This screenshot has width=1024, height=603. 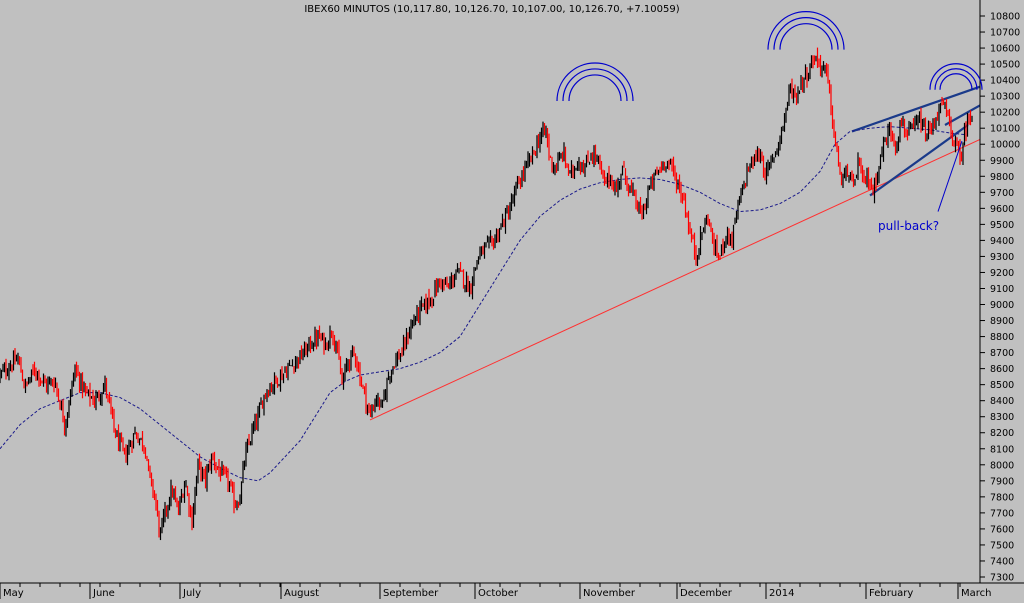 I want to click on y-tick-label: 9000, so click(x=1002, y=305).